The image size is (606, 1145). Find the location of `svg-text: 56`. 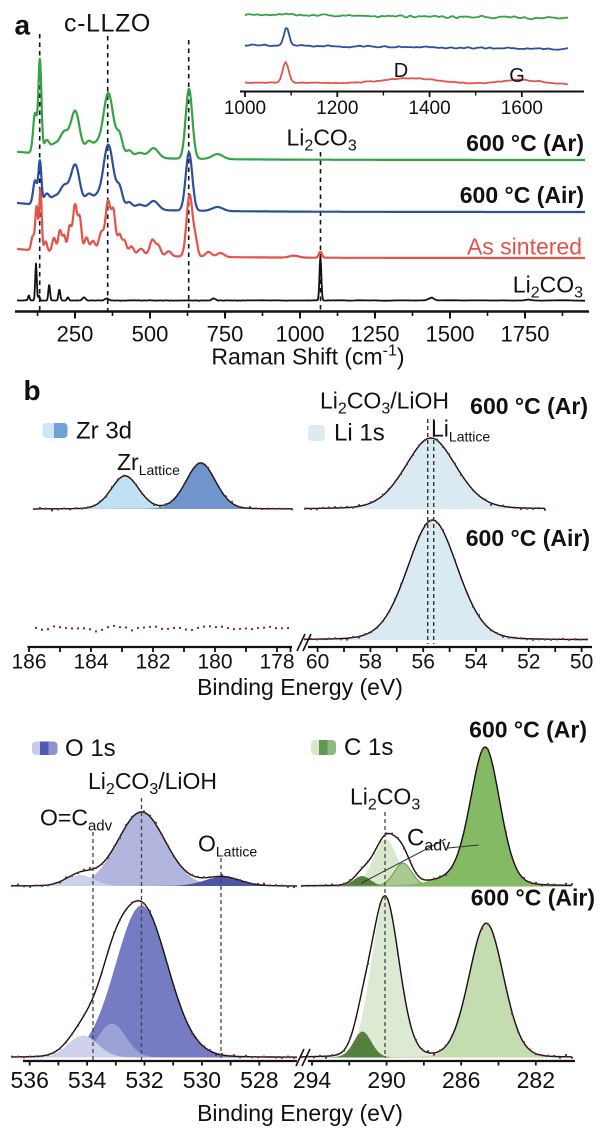

svg-text: 56 is located at coordinates (423, 662).